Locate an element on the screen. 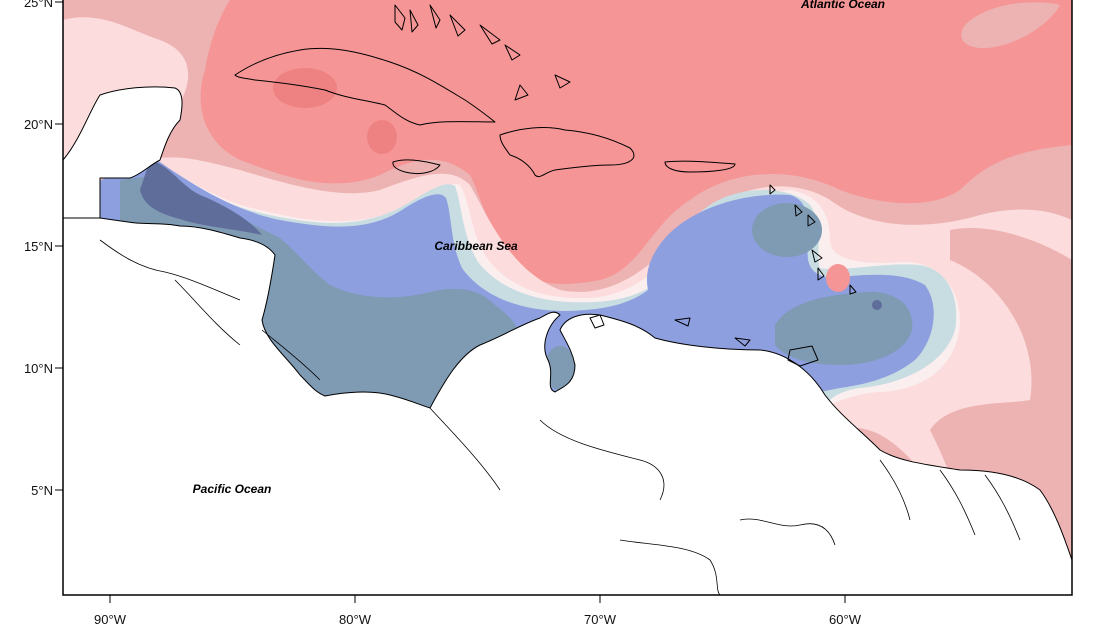 The height and width of the screenshot is (630, 1100). lat-axis: 25°N 20°N 15°N 10°N 5°N is located at coordinates (43, 249).